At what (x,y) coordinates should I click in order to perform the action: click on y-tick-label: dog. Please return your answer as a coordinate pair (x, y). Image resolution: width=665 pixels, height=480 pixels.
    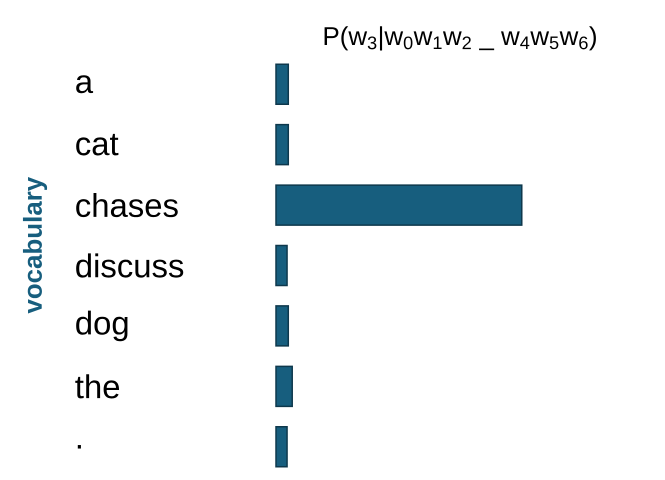
    Looking at the image, I should click on (102, 326).